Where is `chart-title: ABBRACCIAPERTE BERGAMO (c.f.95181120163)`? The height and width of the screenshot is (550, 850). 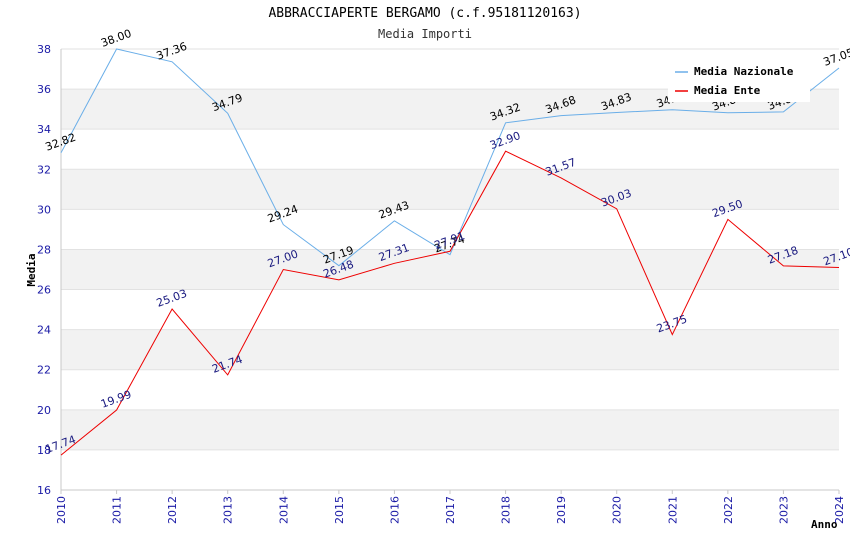
chart-title: ABBRACCIAPERTE BERGAMO (c.f.95181120163) is located at coordinates (425, 13).